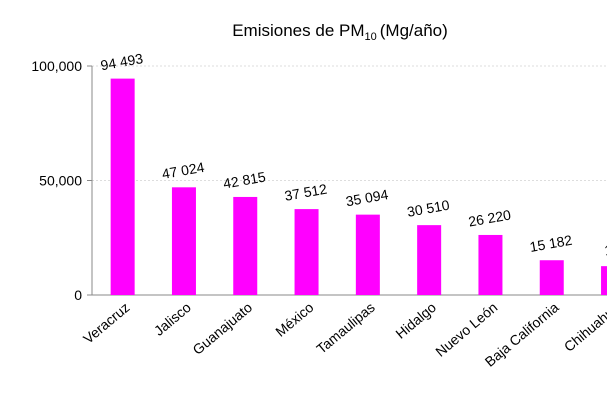  What do you see at coordinates (428, 208) in the screenshot?
I see `value-label: 30 510` at bounding box center [428, 208].